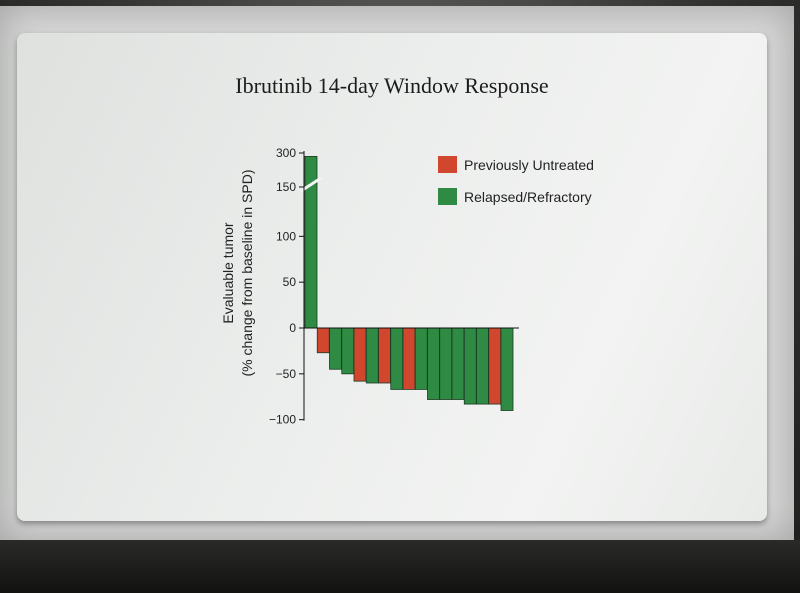  I want to click on legend-label-1: Previously Untreated, so click(529, 165).